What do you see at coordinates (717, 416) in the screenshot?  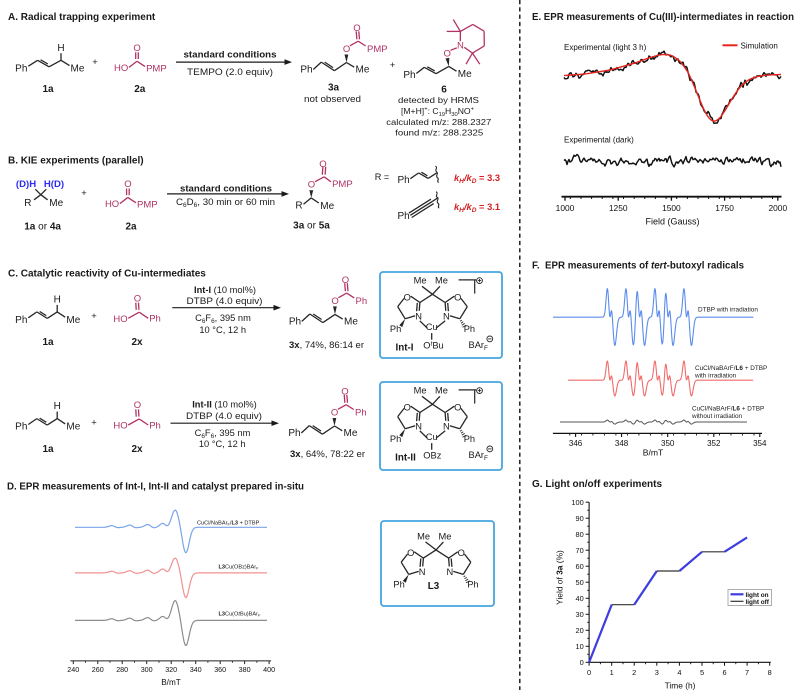 I see `svg-text: without irradiation` at bounding box center [717, 416].